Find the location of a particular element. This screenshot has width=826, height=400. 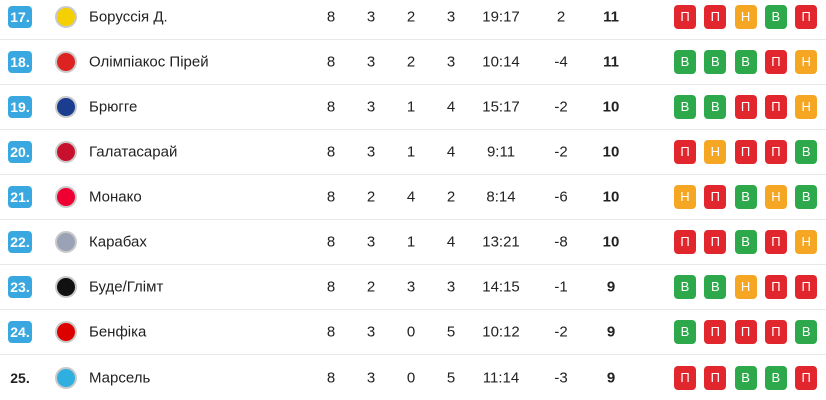

diff-cell: -1 is located at coordinates (561, 287).